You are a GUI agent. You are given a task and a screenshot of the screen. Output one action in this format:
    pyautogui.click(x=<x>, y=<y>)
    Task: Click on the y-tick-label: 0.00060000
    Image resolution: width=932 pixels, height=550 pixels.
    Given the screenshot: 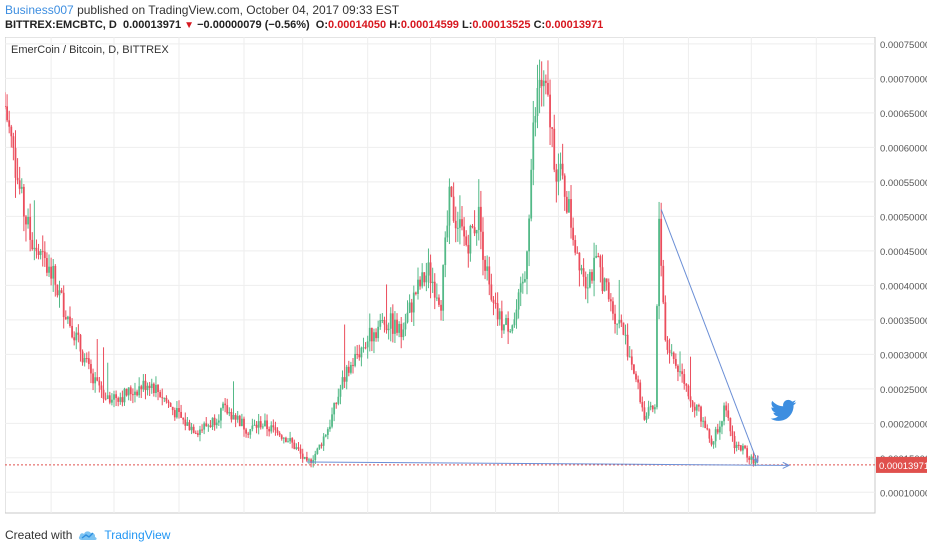 What is the action you would take?
    pyautogui.click(x=903, y=148)
    